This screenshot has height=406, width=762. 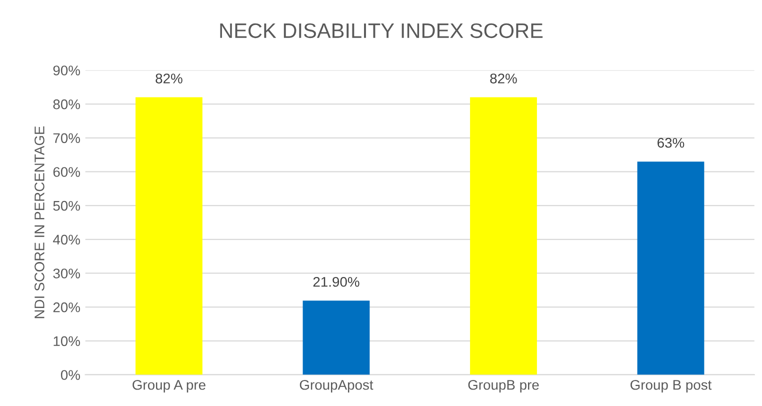 What do you see at coordinates (66, 71) in the screenshot?
I see `y-tick-label: 90%` at bounding box center [66, 71].